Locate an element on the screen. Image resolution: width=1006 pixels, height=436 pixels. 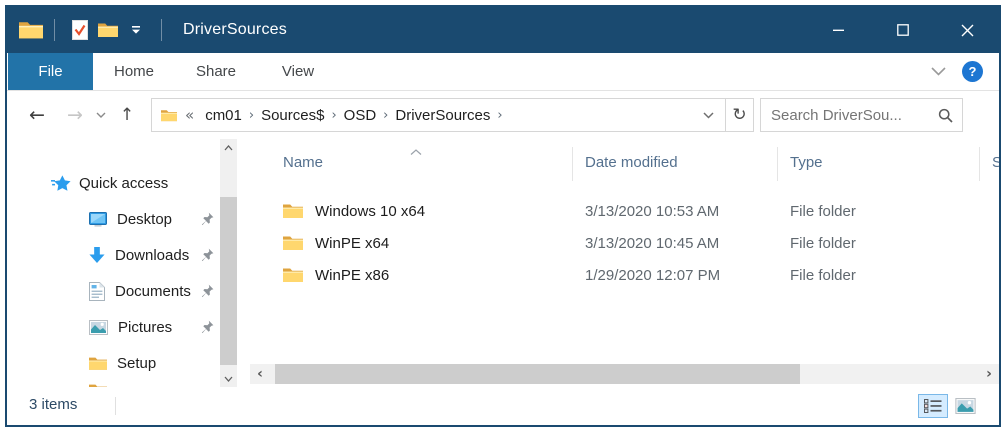
status-separator is located at coordinates (115, 406).